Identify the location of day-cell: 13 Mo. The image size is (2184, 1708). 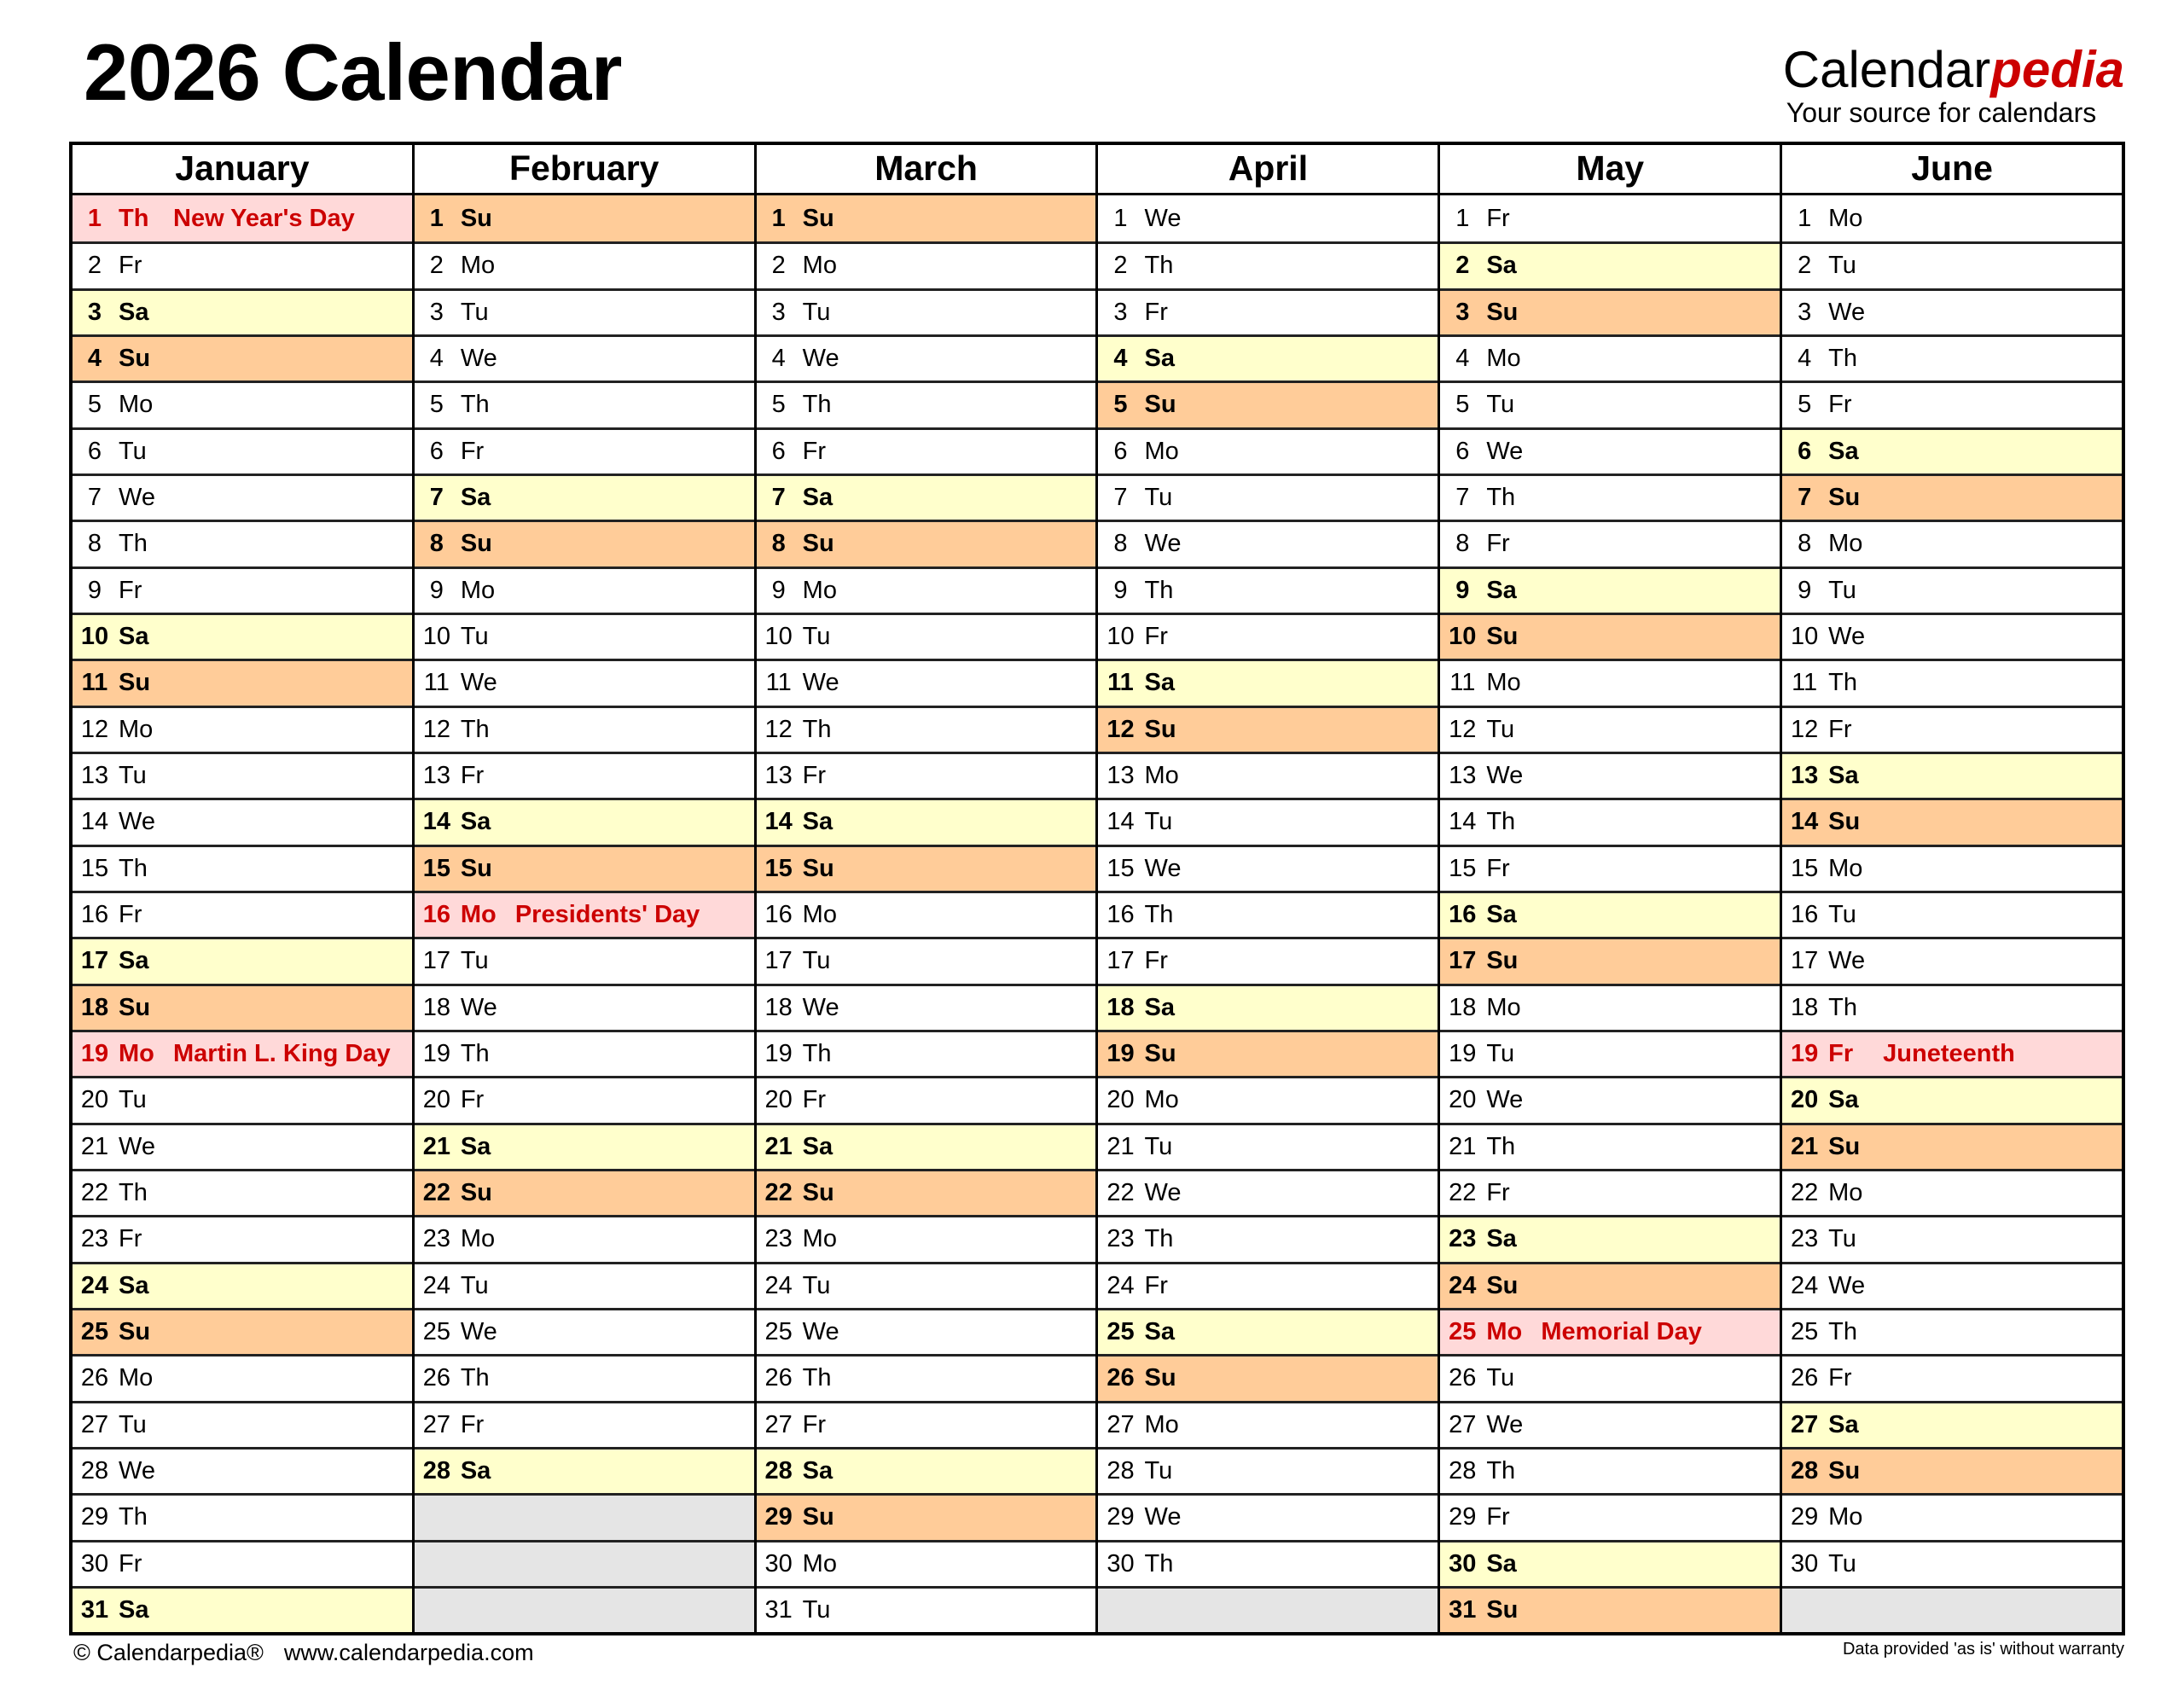
(1268, 774).